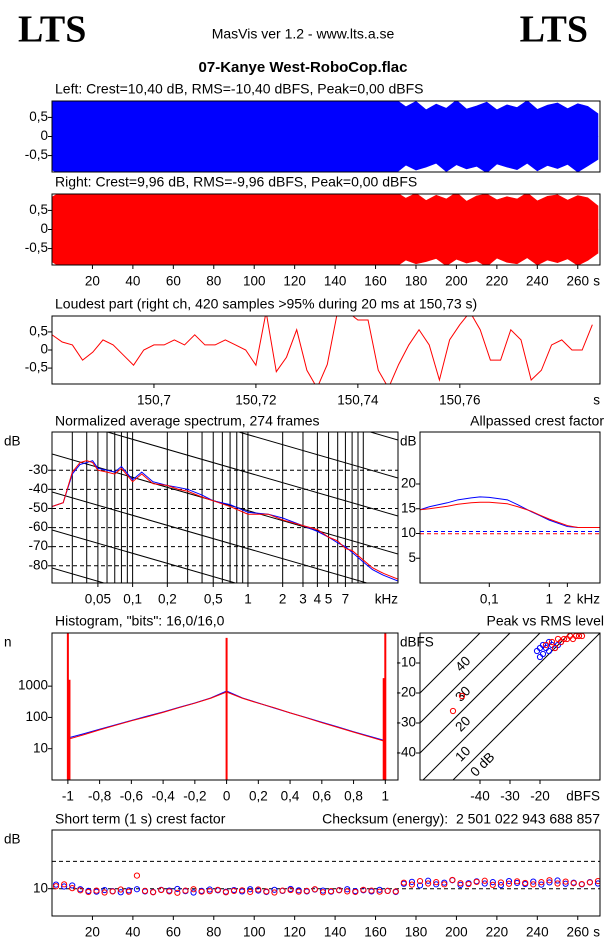 Image resolution: width=606 pixels, height=946 pixels. What do you see at coordinates (38, 526) in the screenshot?
I see `y-tick-label: -60` at bounding box center [38, 526].